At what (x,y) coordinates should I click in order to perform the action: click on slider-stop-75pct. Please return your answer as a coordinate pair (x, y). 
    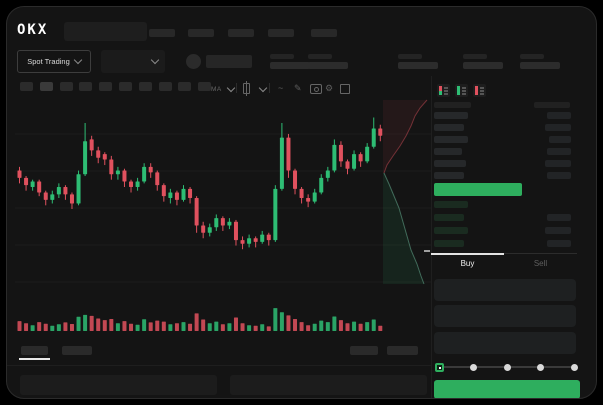
    Looking at the image, I should click on (540, 367).